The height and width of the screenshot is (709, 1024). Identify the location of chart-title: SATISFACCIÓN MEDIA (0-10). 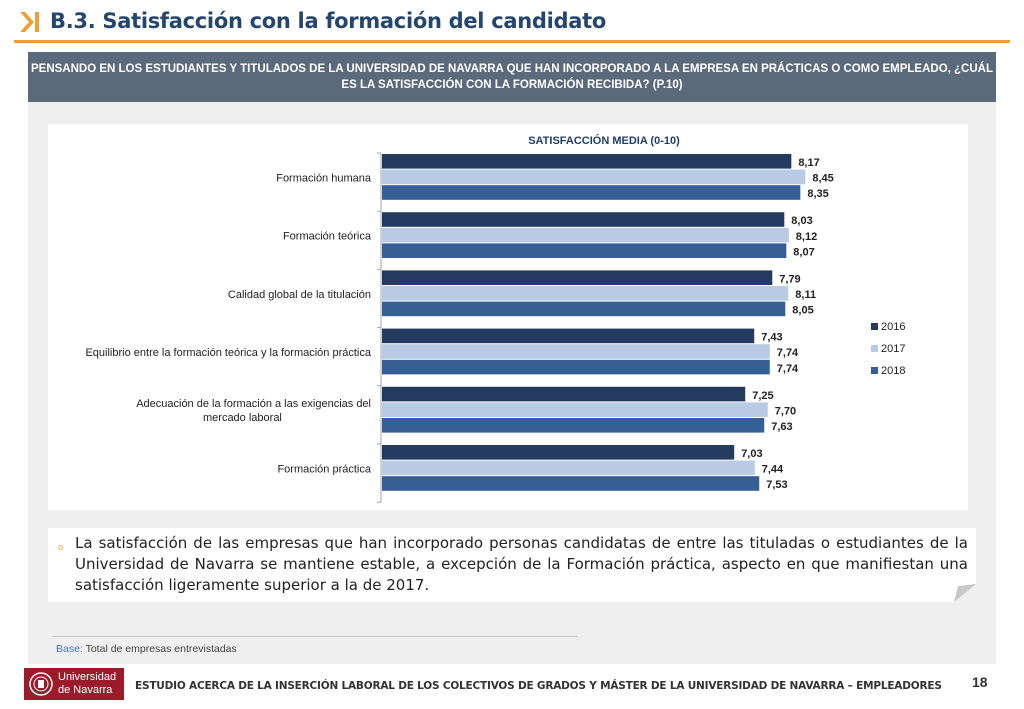
(604, 140).